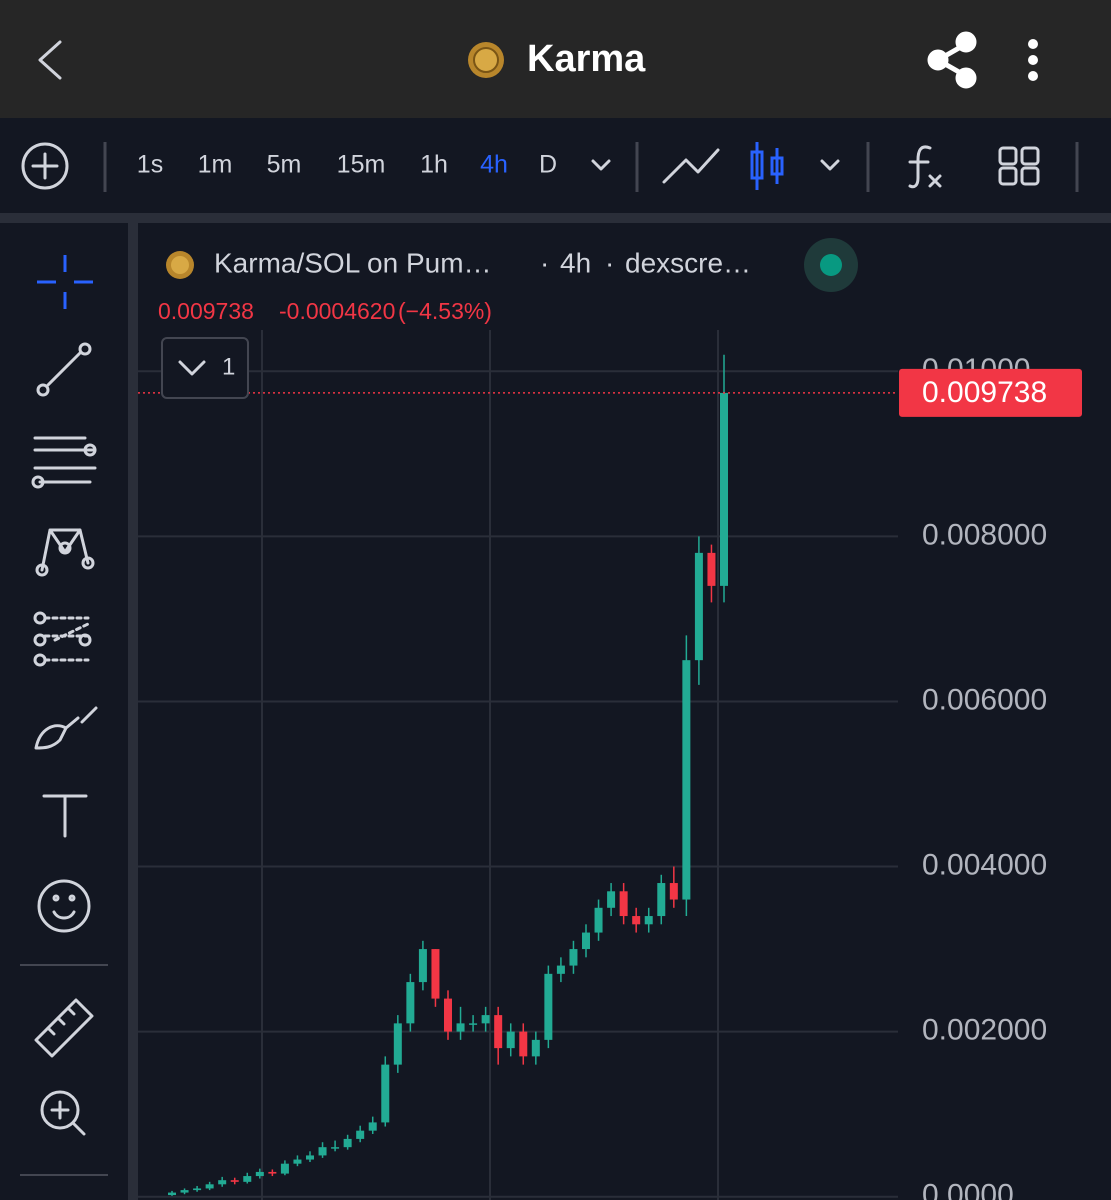 Image resolution: width=1111 pixels, height=1200 pixels. I want to click on status-indicator, so click(831, 265).